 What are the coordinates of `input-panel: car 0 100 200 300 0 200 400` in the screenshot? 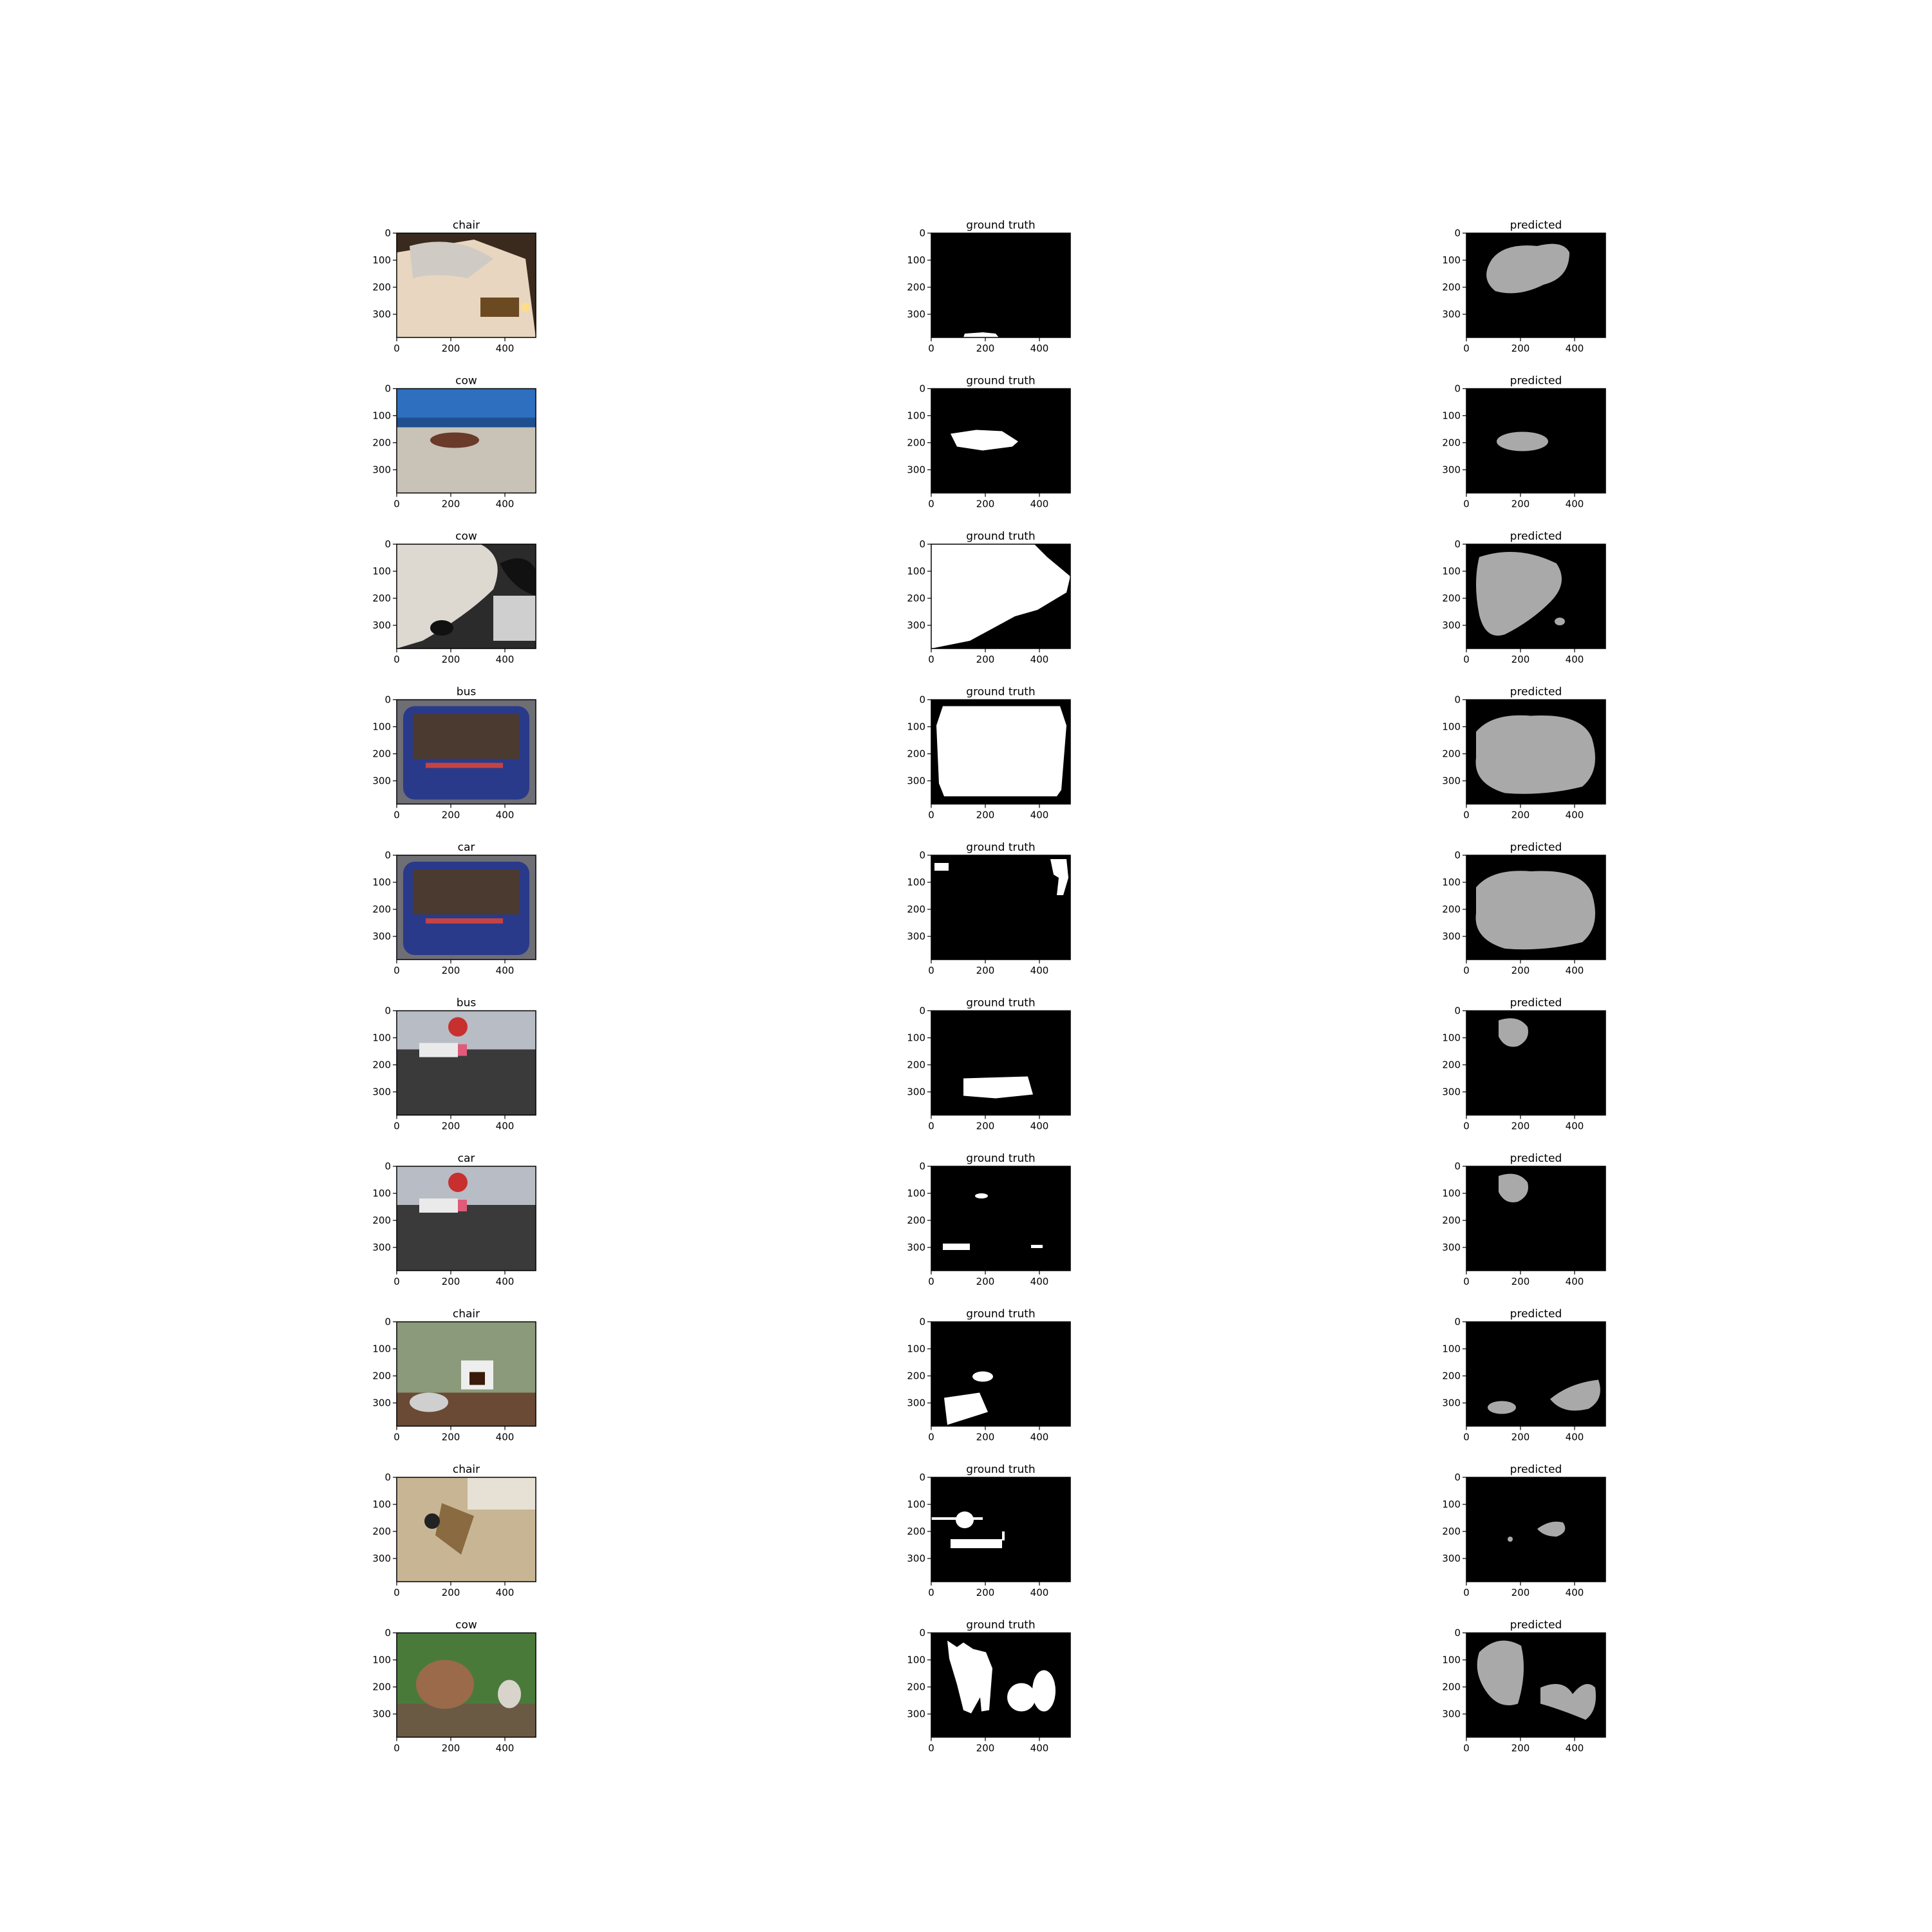 It's located at (454, 909).